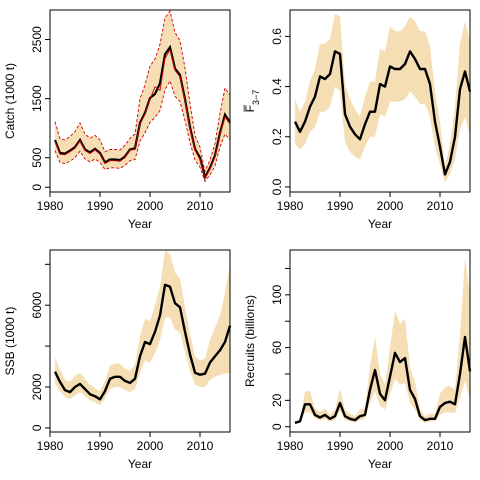  Describe the element at coordinates (37, 39) in the screenshot. I see `catch-y-tick-label: 2500` at that location.